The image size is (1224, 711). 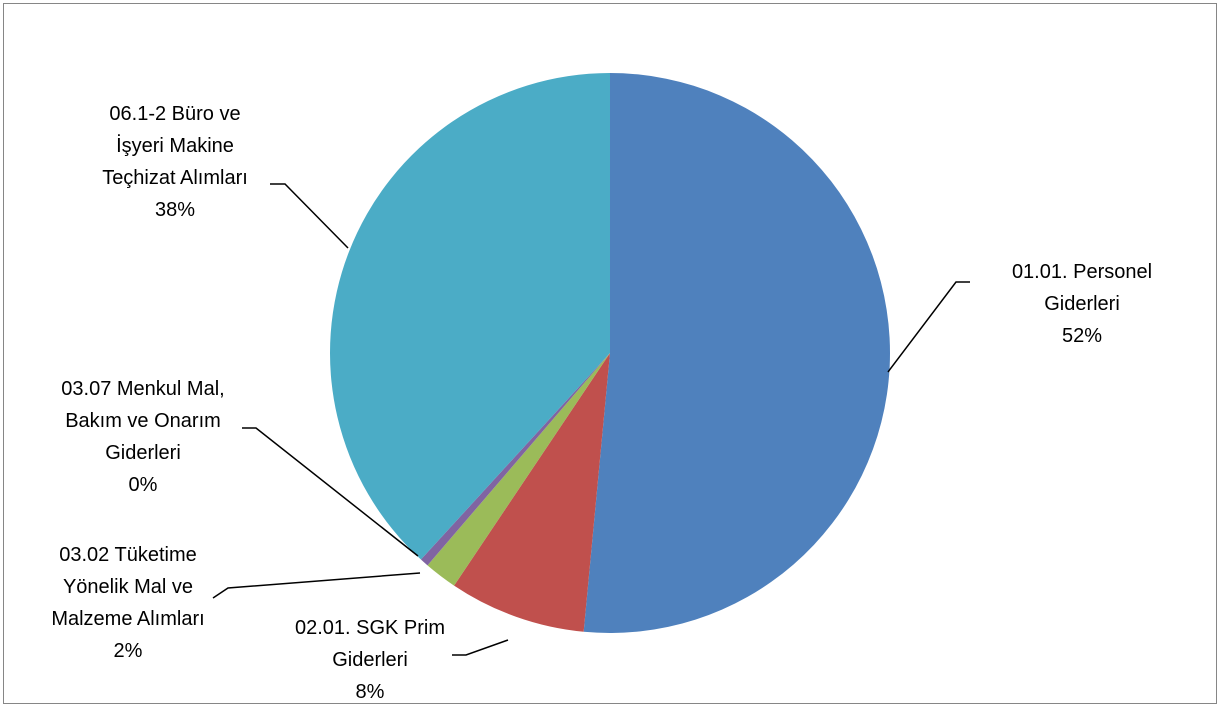 I want to click on slice-label-0: 01.01. Personel Giderleri 52%, so click(x=1082, y=304).